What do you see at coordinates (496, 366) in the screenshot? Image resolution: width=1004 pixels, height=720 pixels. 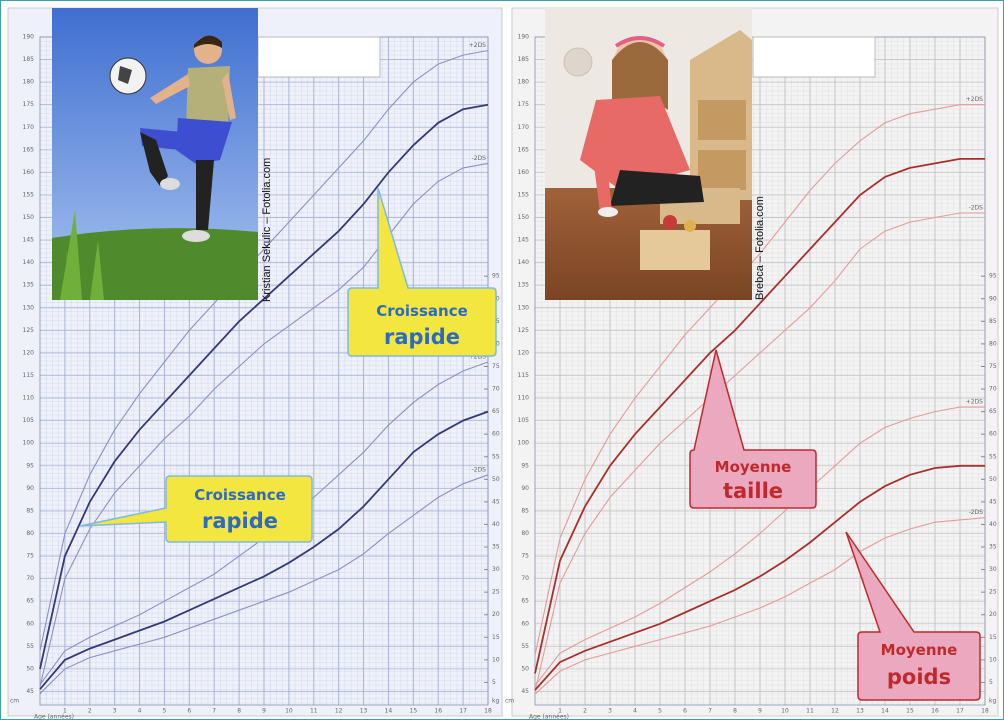 I see `y2-tick-label: 75` at bounding box center [496, 366].